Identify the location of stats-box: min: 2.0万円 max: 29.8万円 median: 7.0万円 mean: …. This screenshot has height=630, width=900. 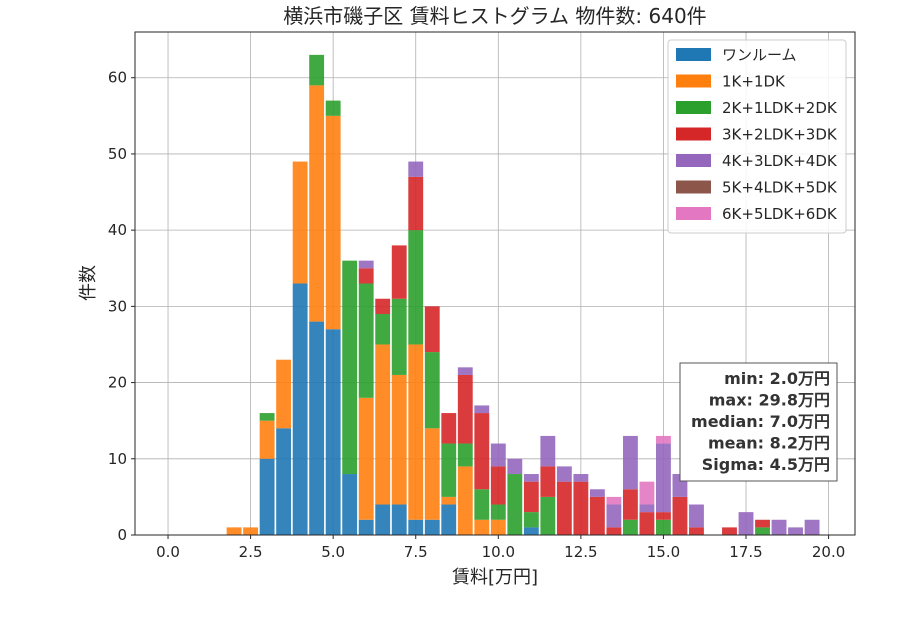
(758, 422).